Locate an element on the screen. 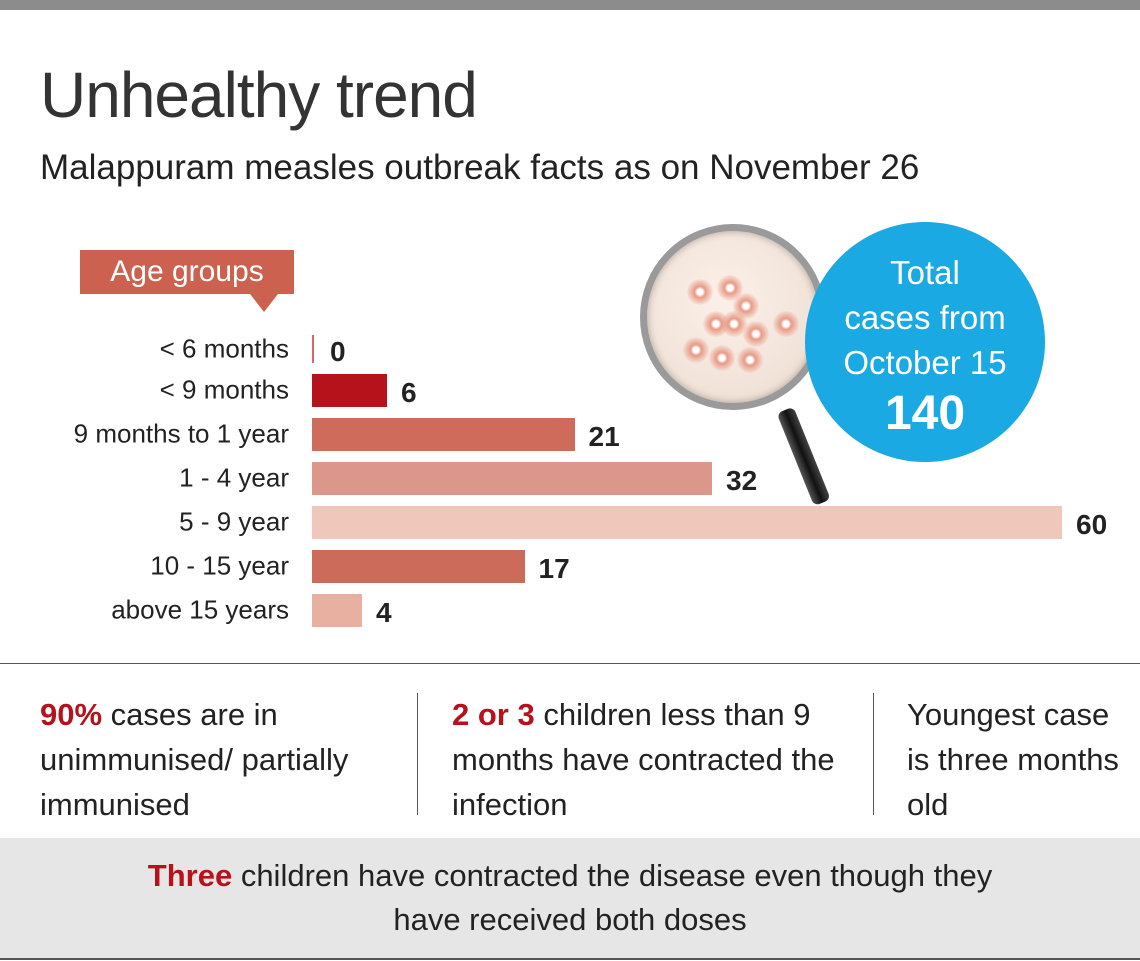  divider is located at coordinates (570, 663).